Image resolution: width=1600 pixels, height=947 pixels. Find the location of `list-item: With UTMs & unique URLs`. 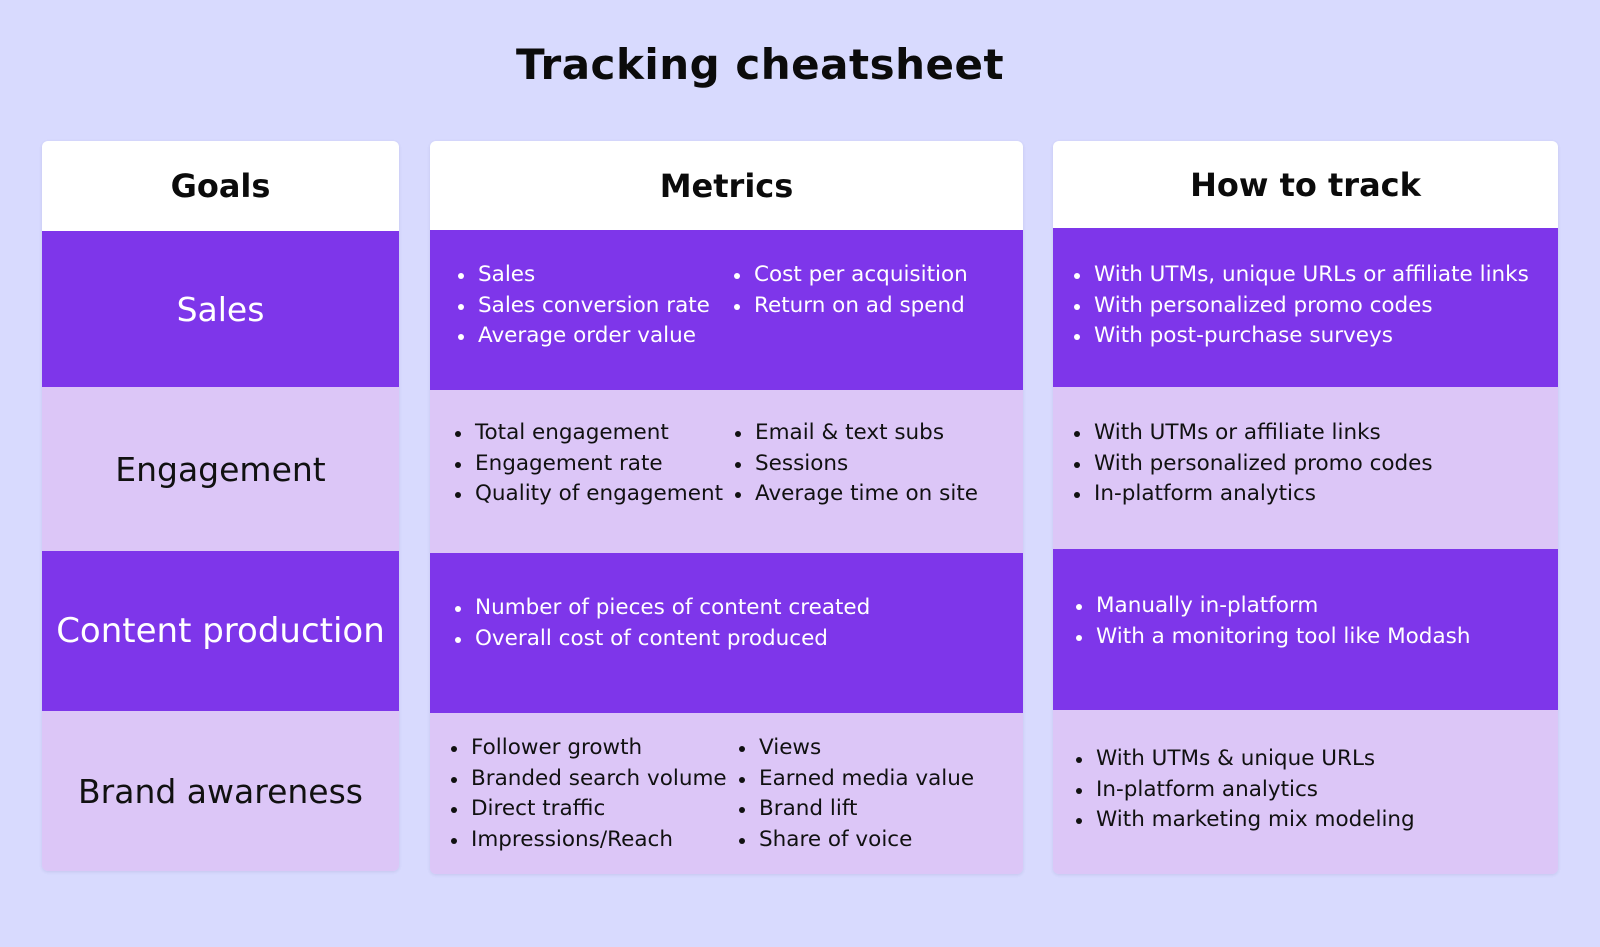

list-item: With UTMs & unique URLs is located at coordinates (1244, 759).